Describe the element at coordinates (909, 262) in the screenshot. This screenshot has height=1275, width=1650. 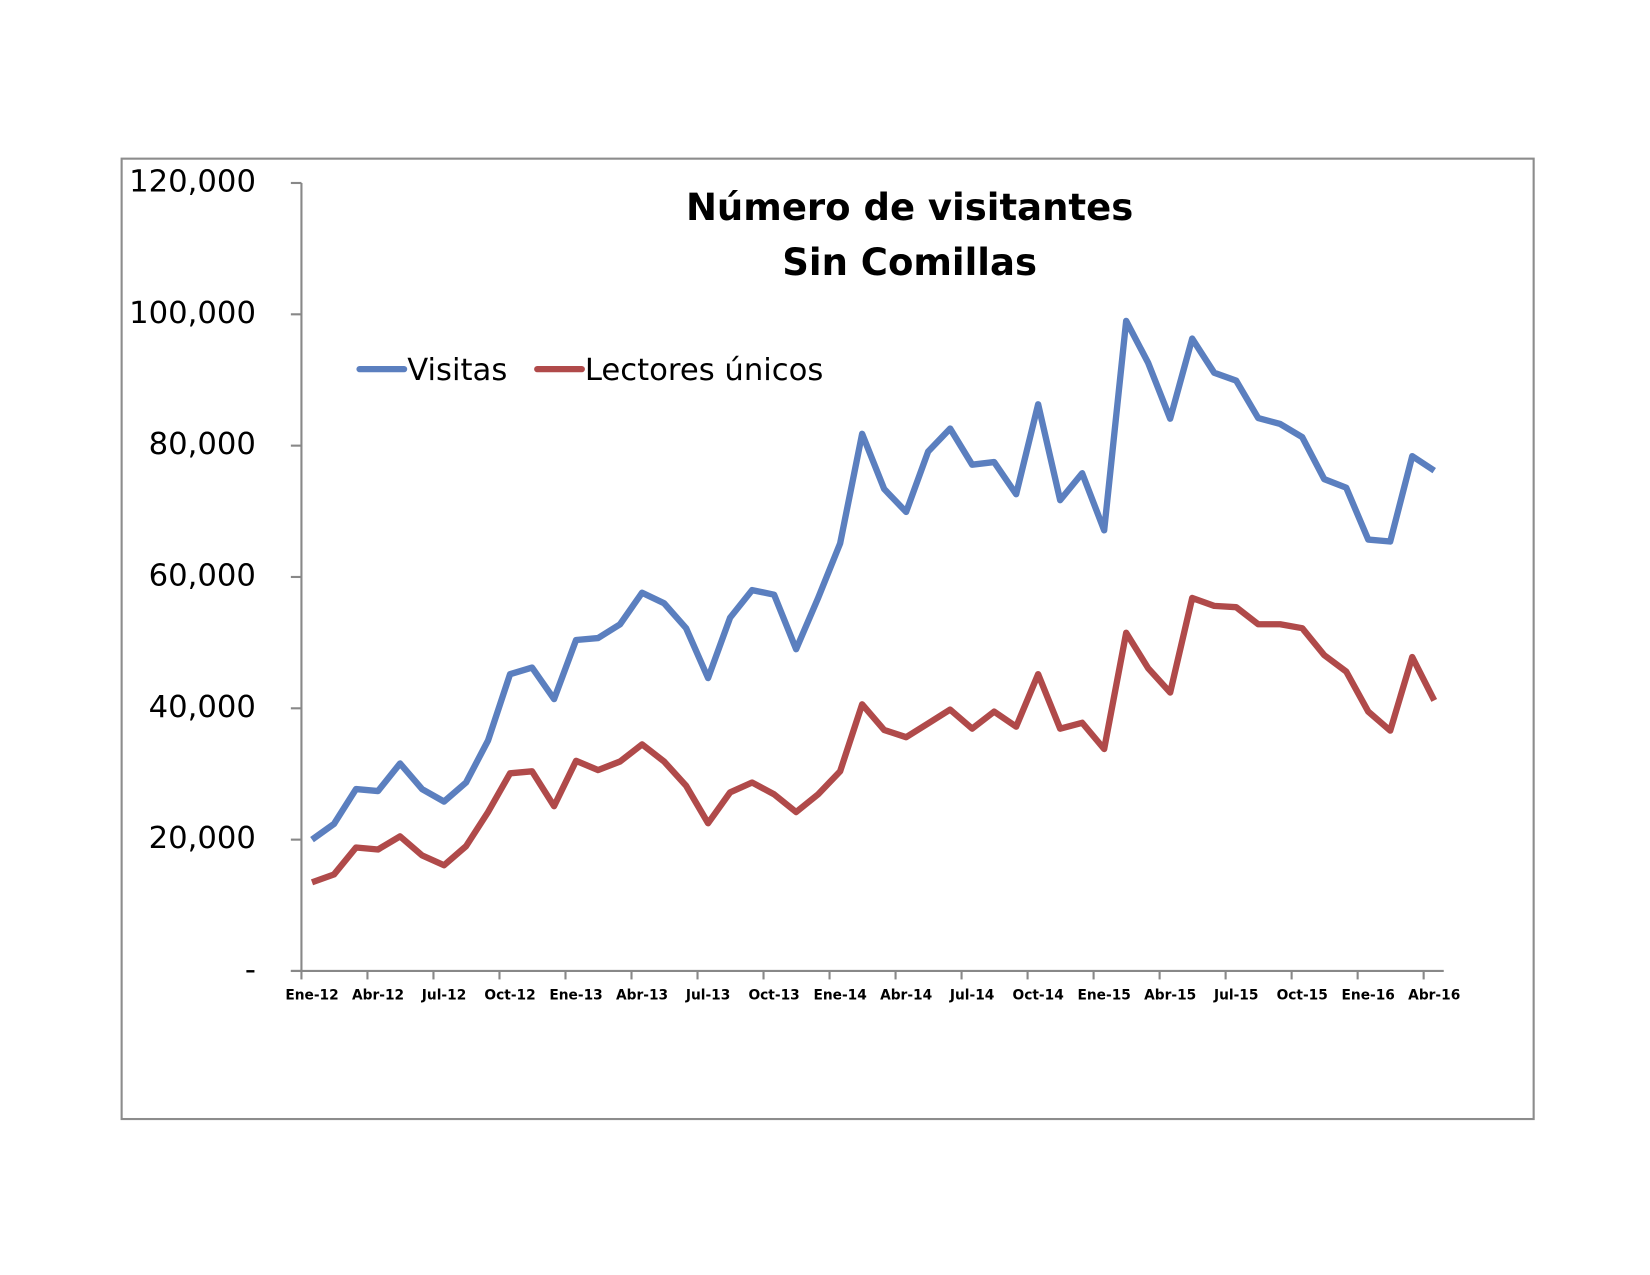
I see `chart-title: Sin Comillas` at that location.